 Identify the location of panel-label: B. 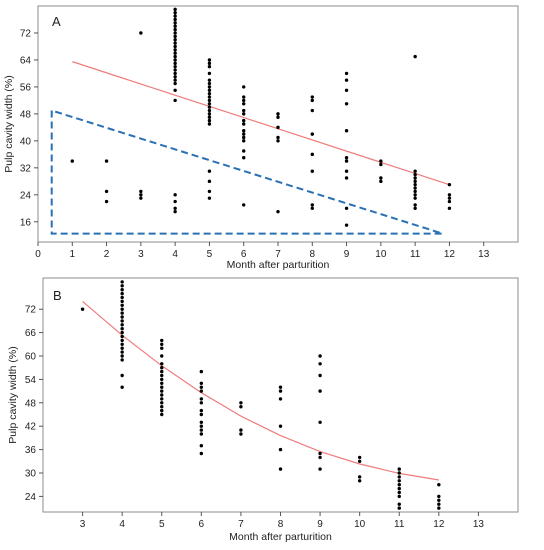
(57, 295).